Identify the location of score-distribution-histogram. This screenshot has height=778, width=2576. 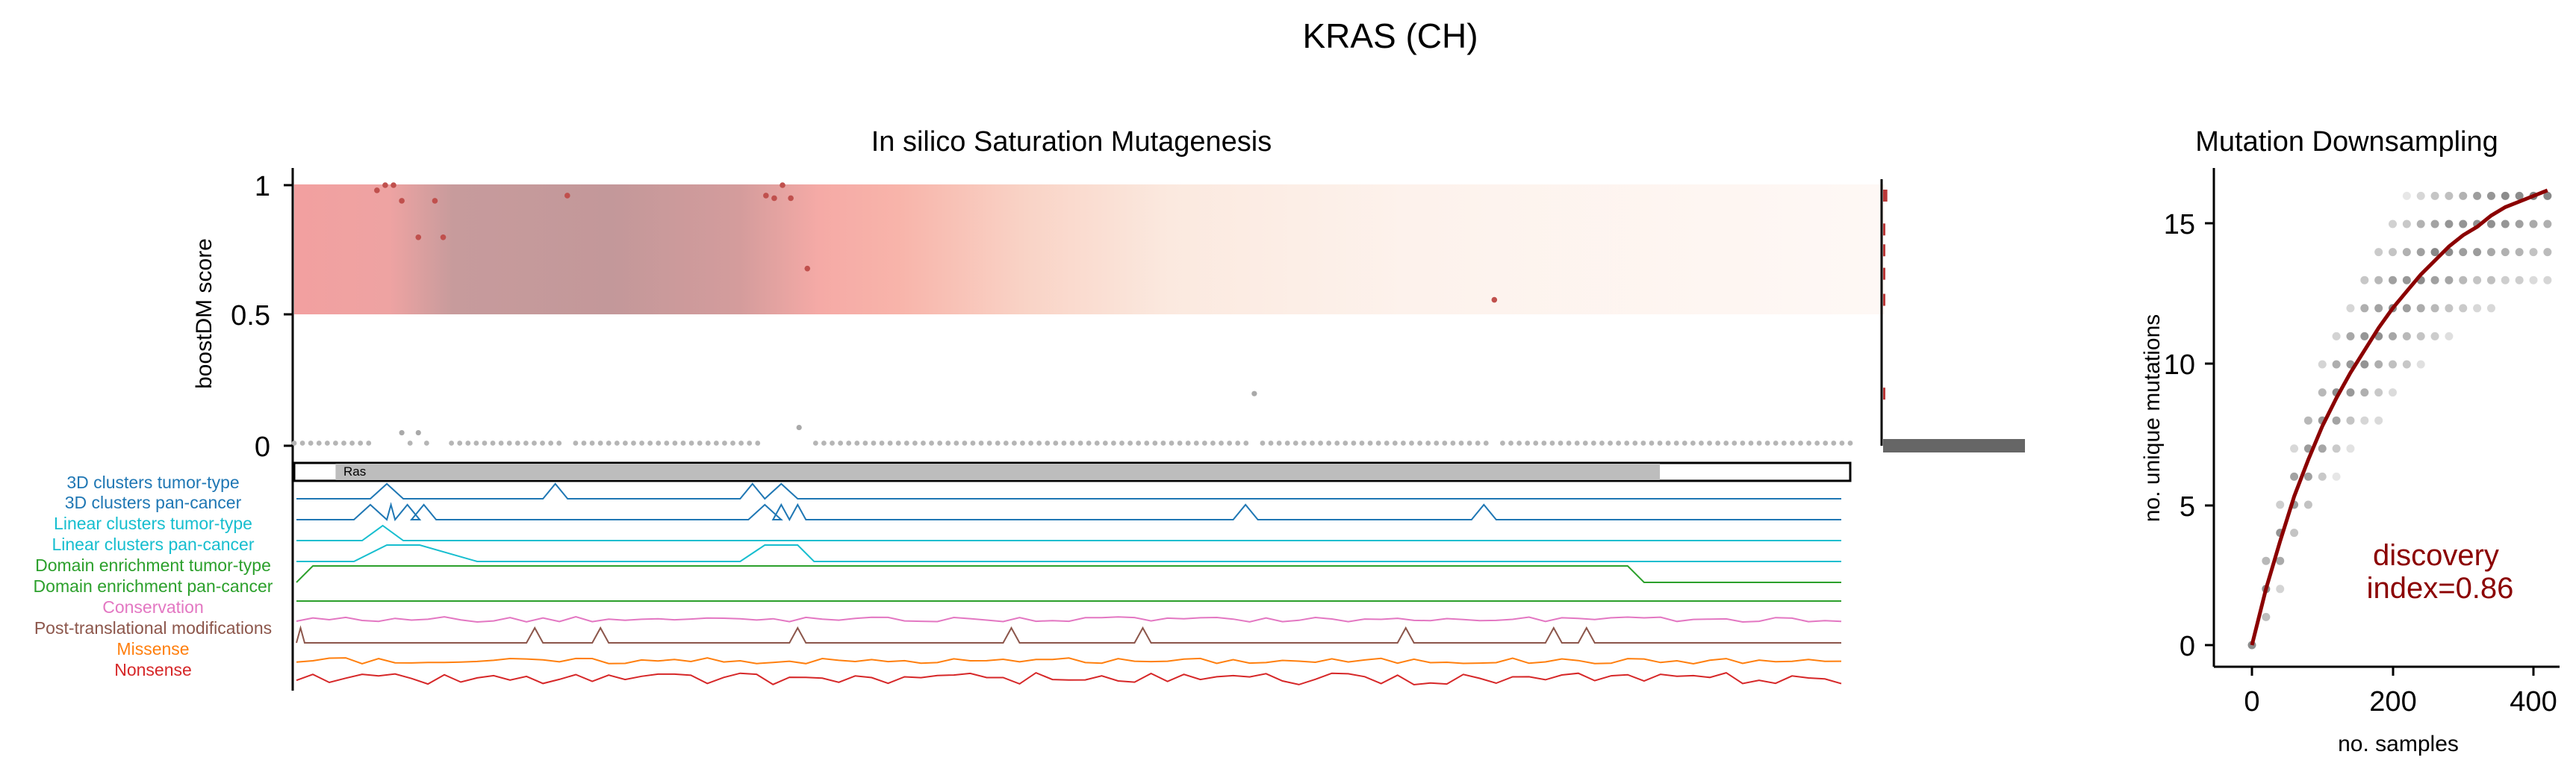
(1952, 315).